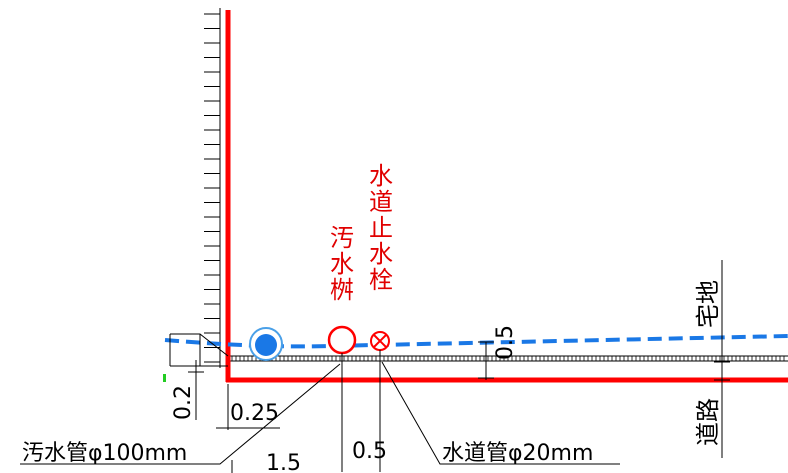  Describe the element at coordinates (722, 359) in the screenshot. I see `boundary-arrow` at that location.